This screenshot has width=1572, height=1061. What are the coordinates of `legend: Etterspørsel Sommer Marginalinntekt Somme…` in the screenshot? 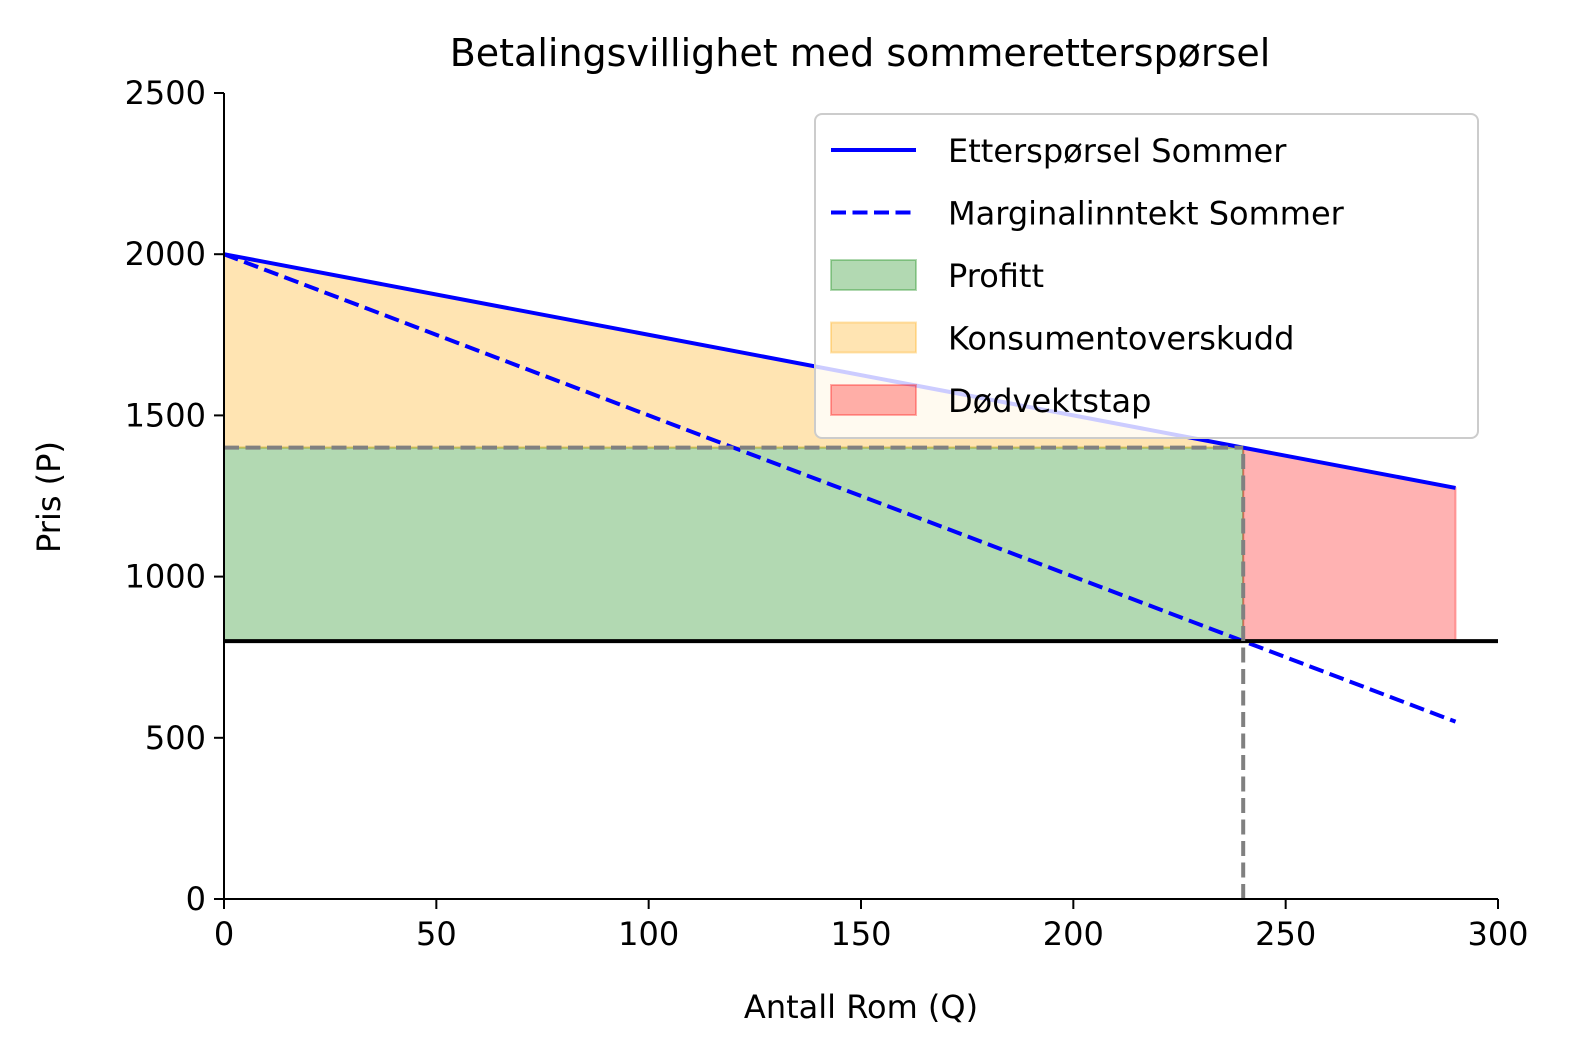 It's located at (1146, 276).